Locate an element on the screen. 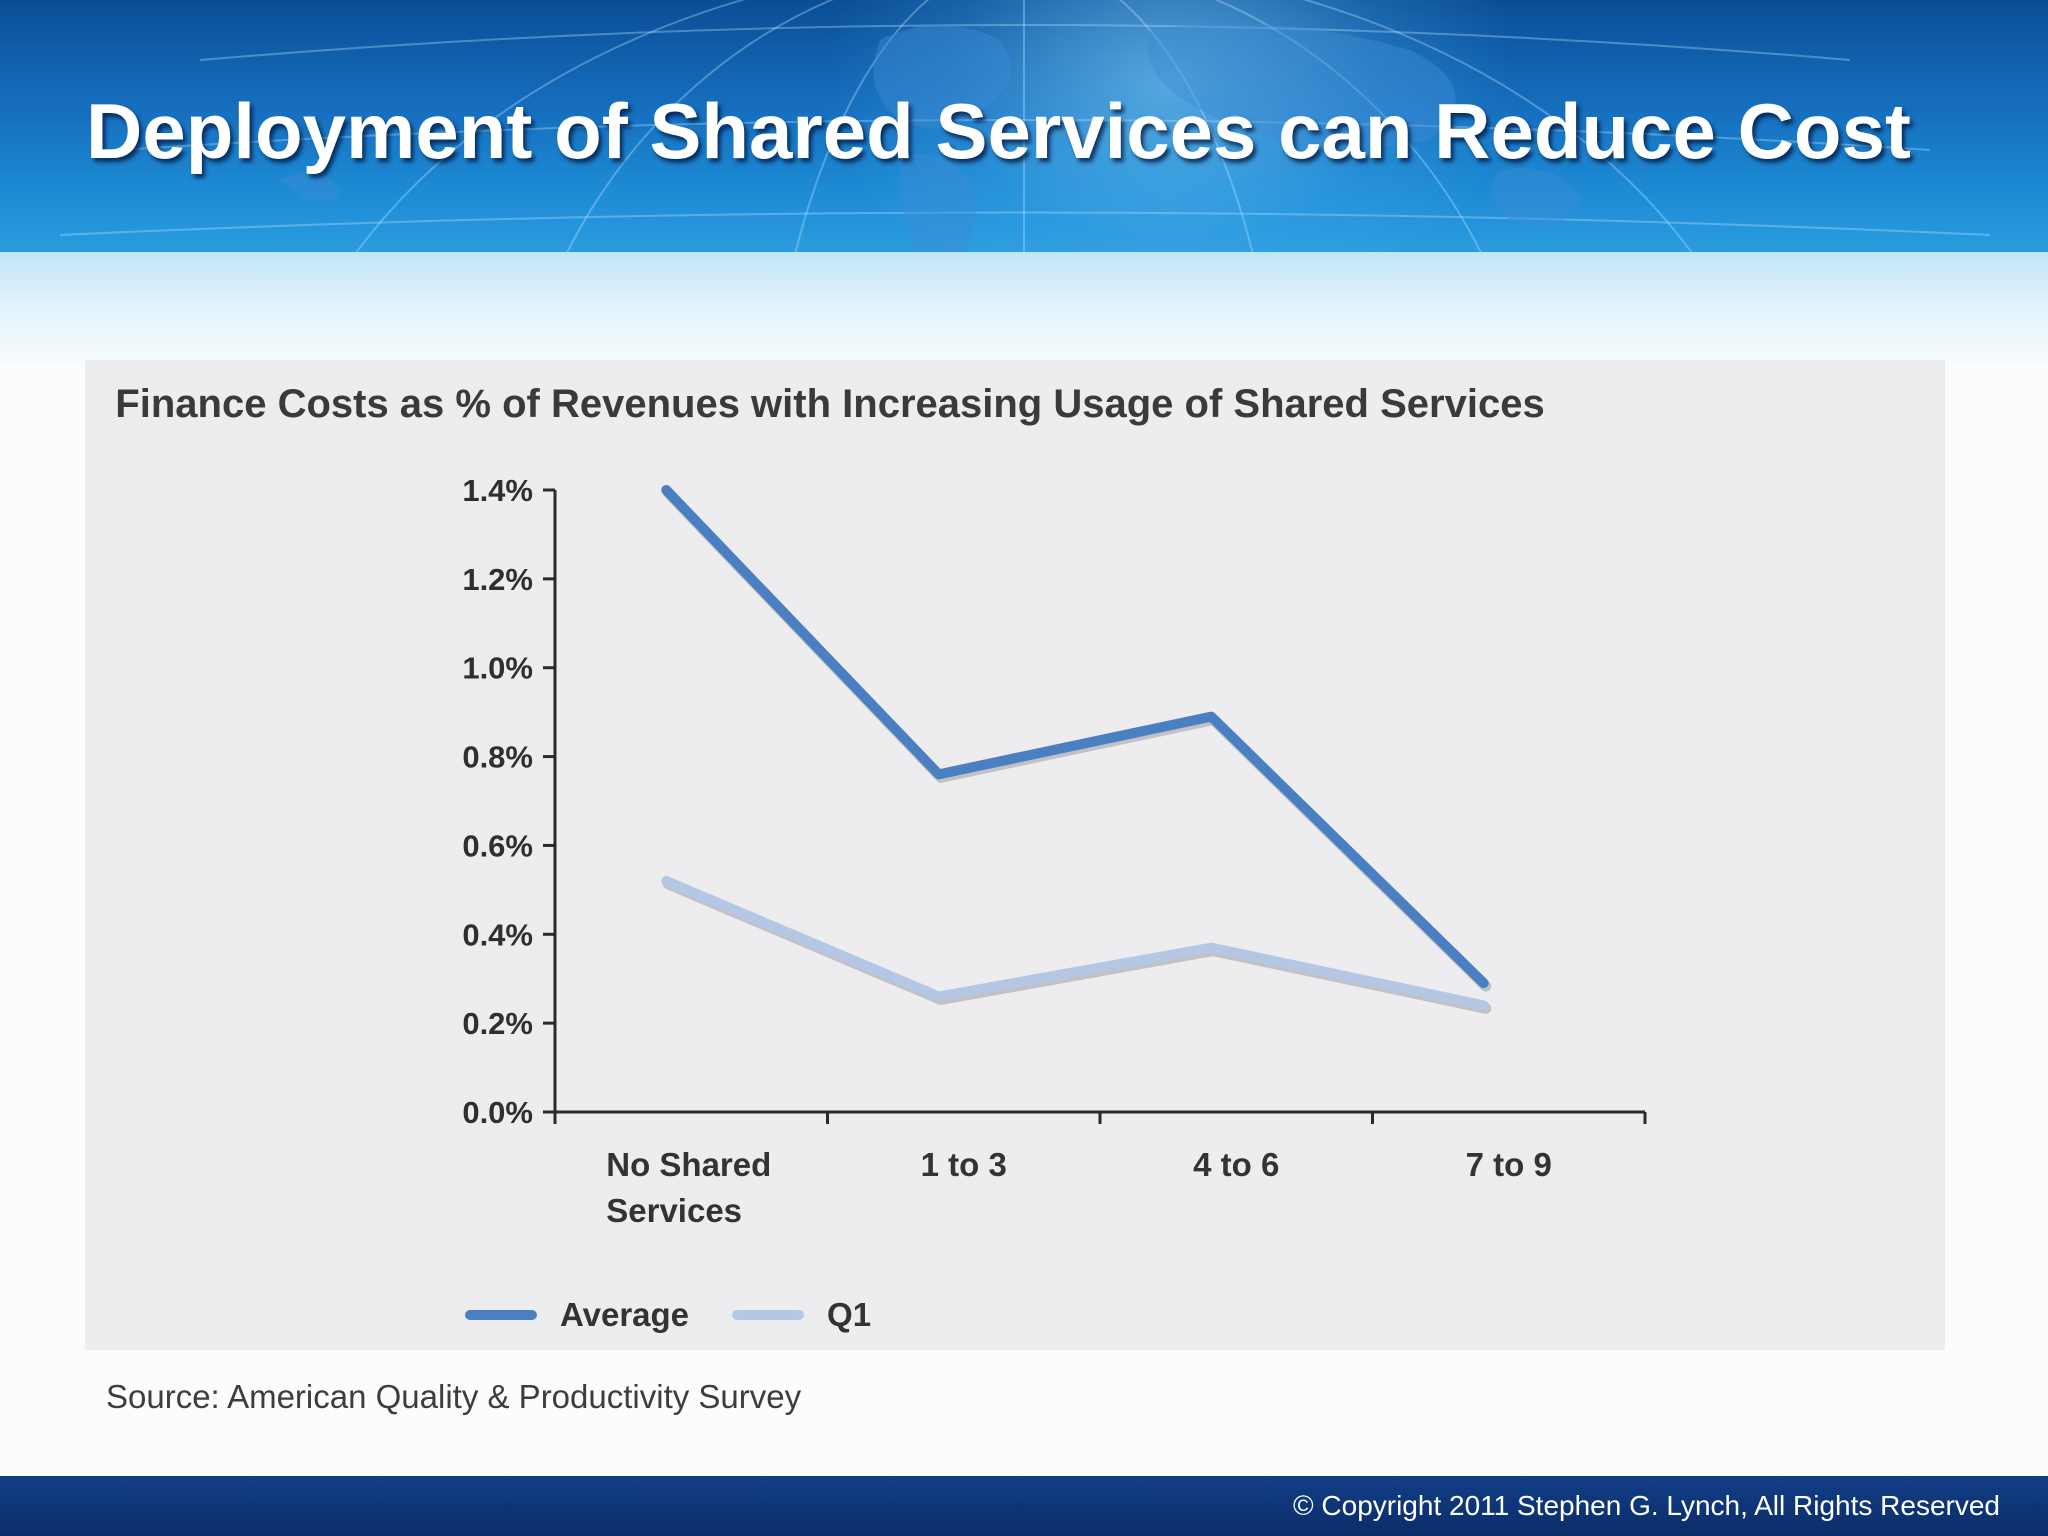  legend-label-average: Average is located at coordinates (624, 1314).